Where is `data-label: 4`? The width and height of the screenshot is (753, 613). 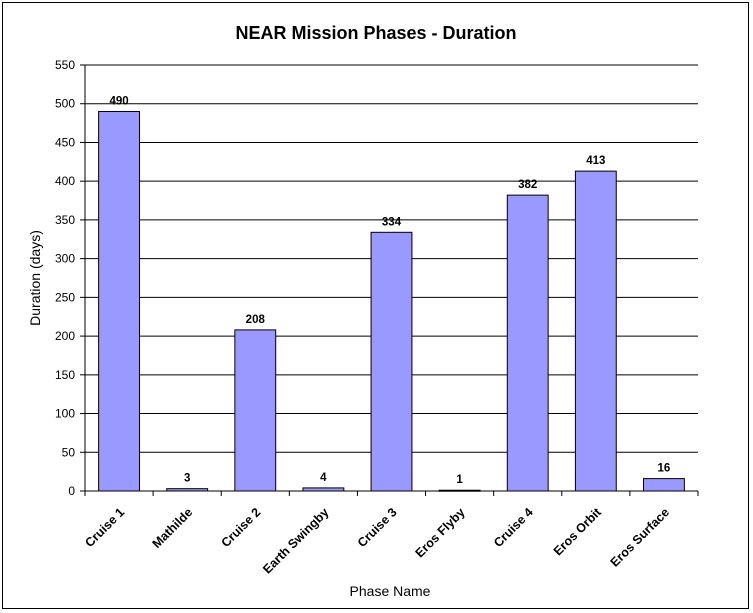
data-label: 4 is located at coordinates (323, 478).